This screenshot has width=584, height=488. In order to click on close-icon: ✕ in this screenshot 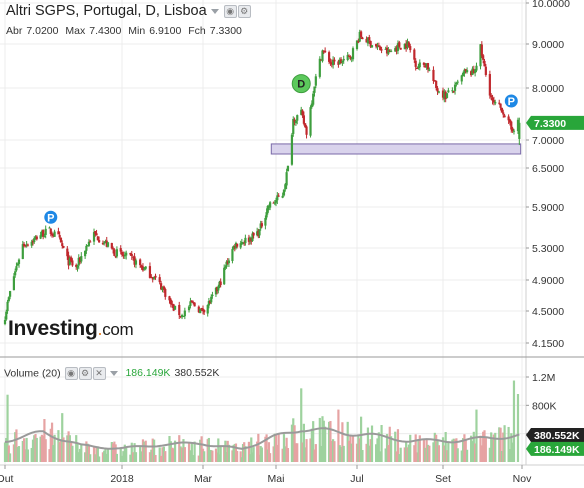, I will do `click(99, 373)`.